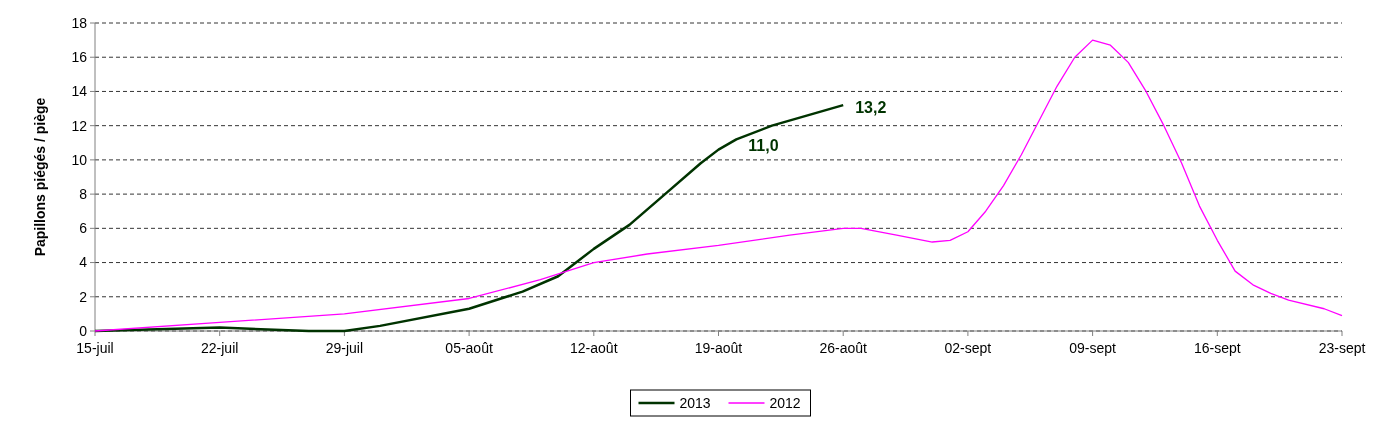  Describe the element at coordinates (79, 159) in the screenshot. I see `y-tick-label: 10` at that location.